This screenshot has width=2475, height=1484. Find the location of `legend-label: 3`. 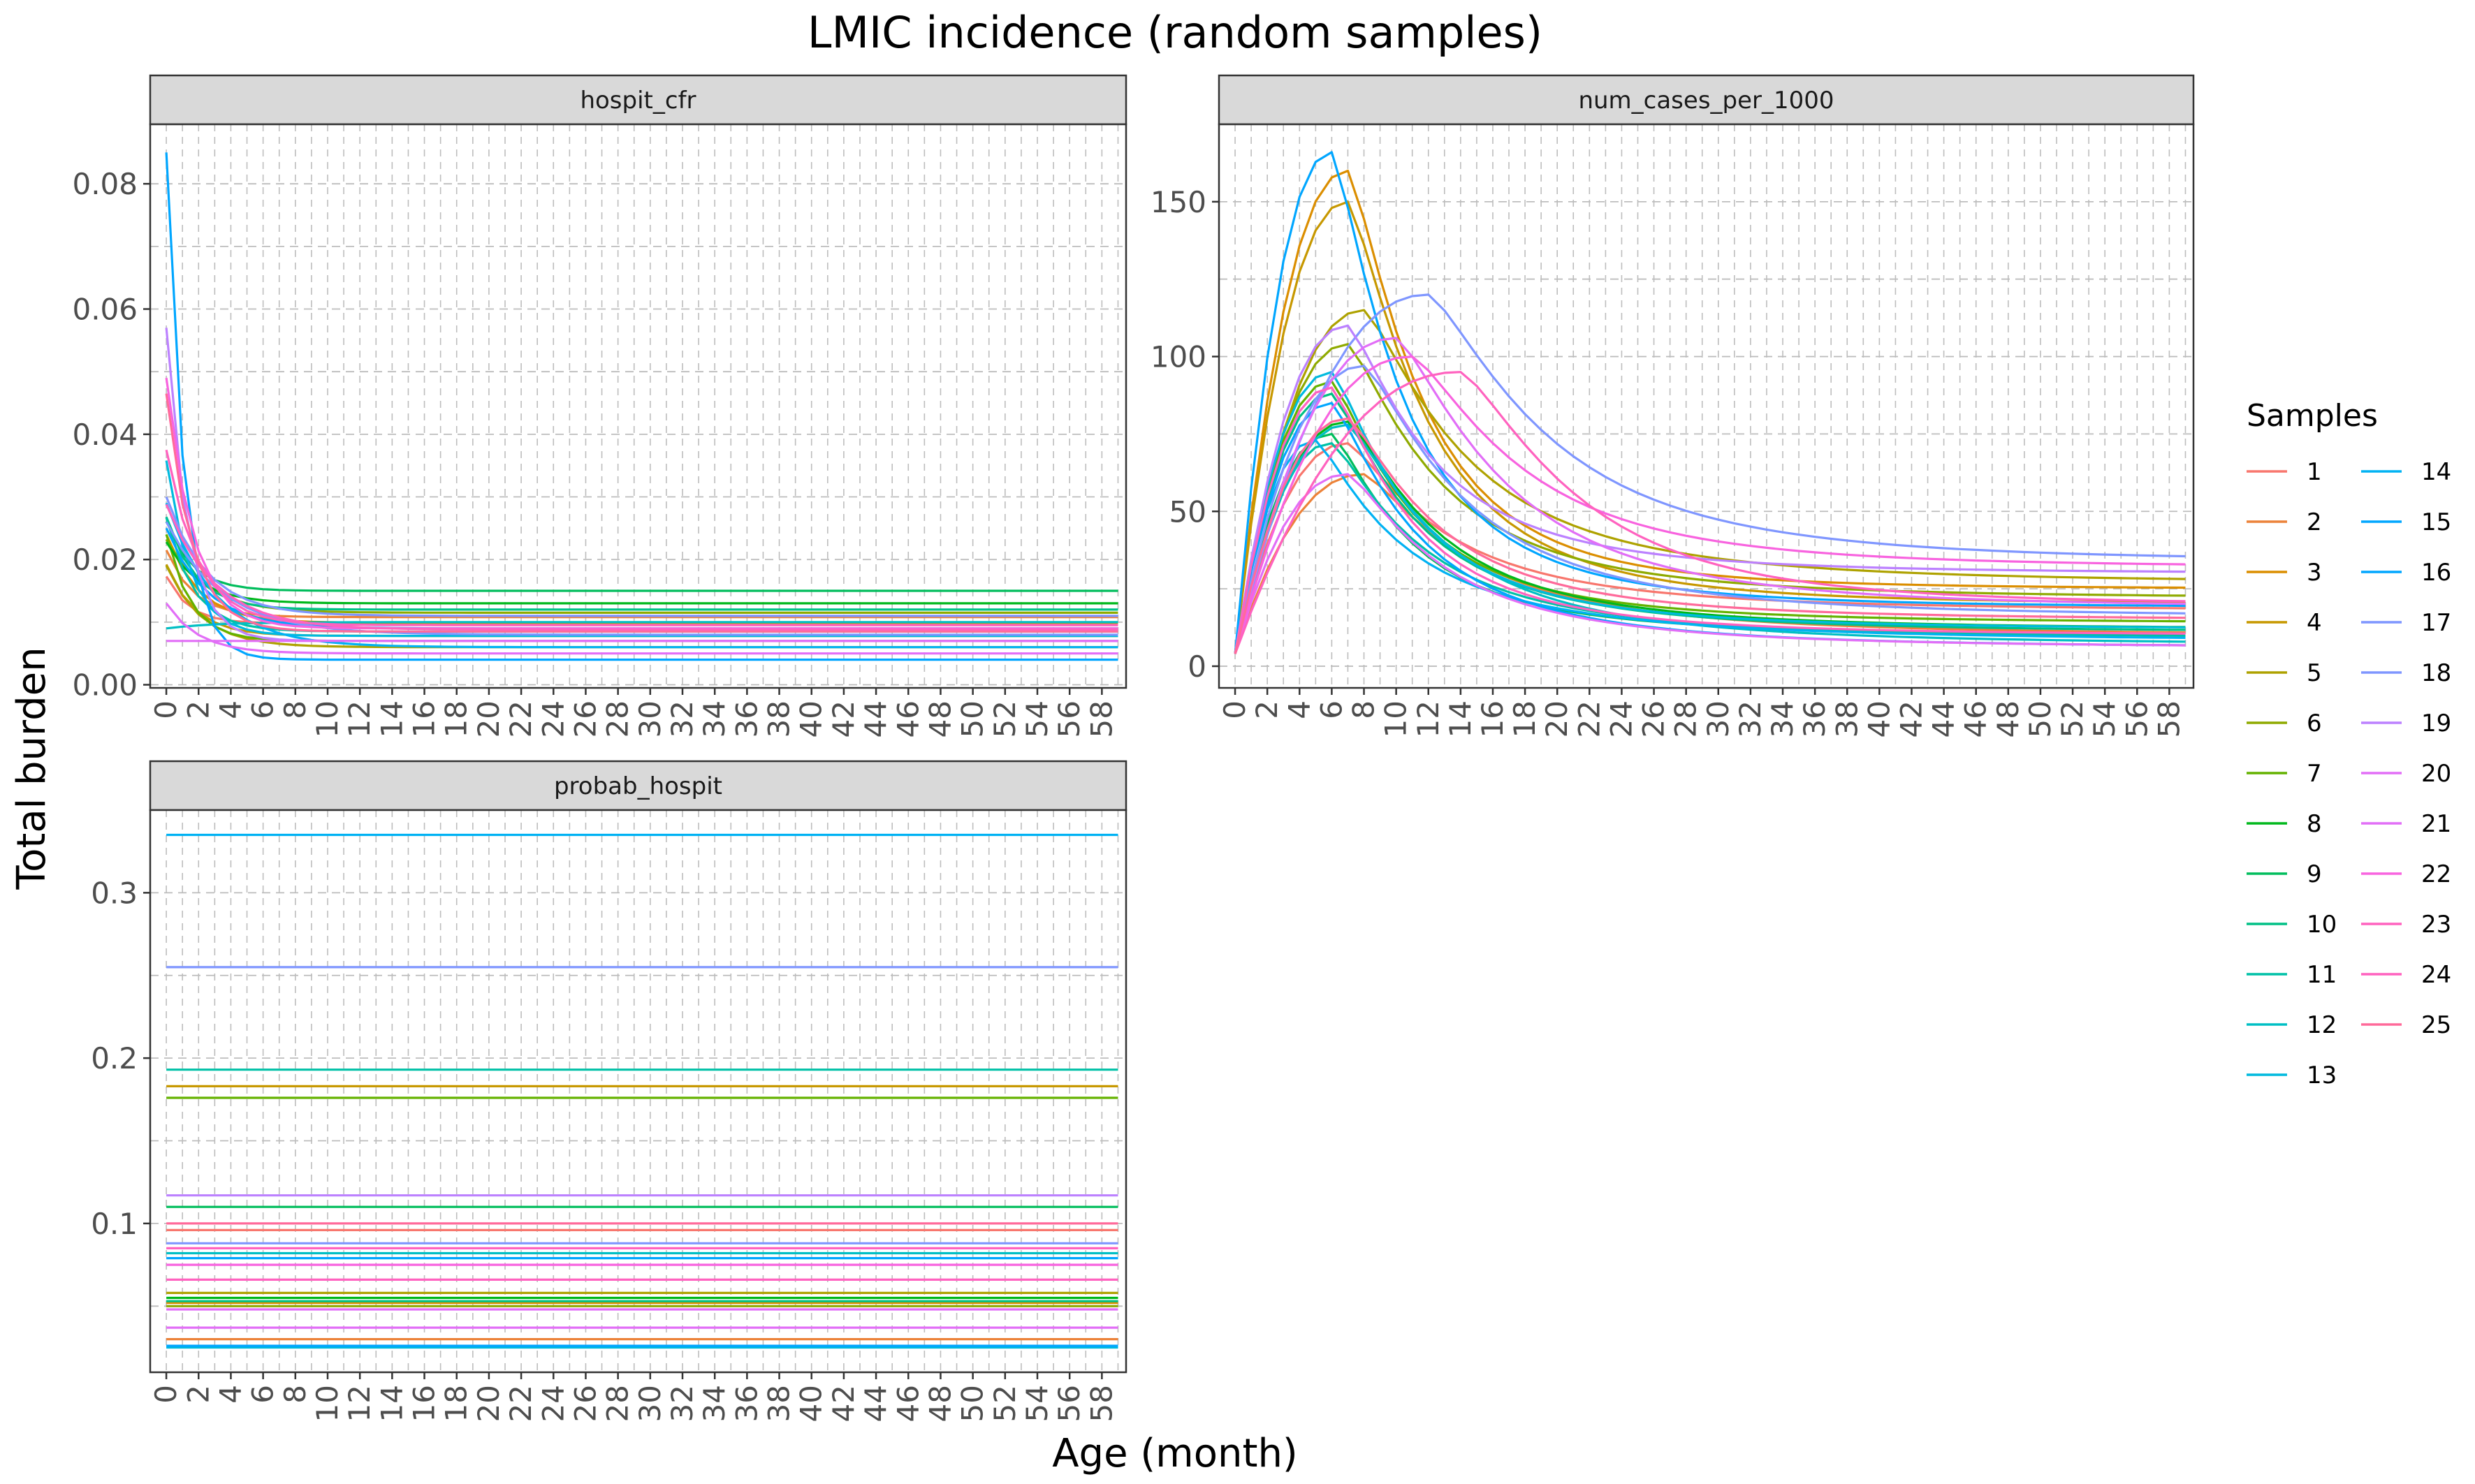

legend-label: 3 is located at coordinates (2314, 573).